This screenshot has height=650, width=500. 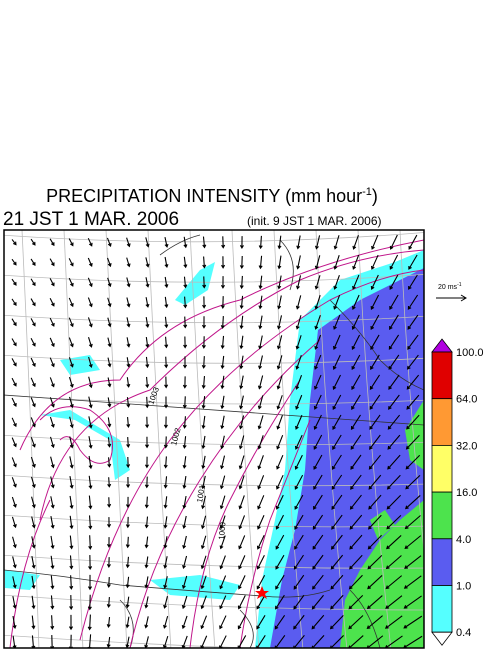 What do you see at coordinates (450, 286) in the screenshot?
I see `wind-legend-label: 20 ms-1` at bounding box center [450, 286].